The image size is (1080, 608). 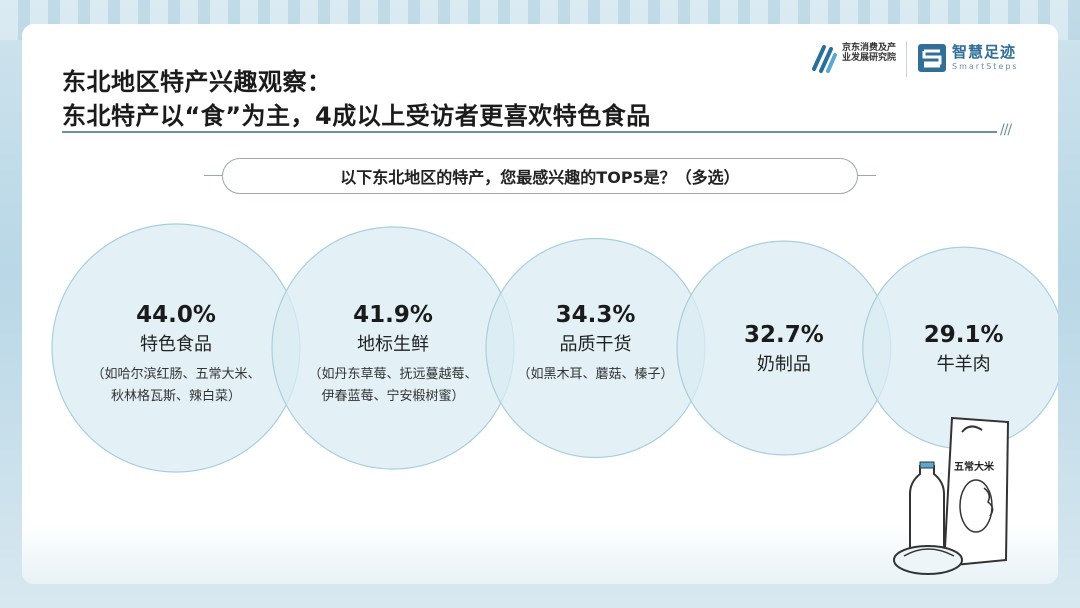 I want to click on smartsteps-logo-text: 智慧足迹, so click(x=984, y=52).